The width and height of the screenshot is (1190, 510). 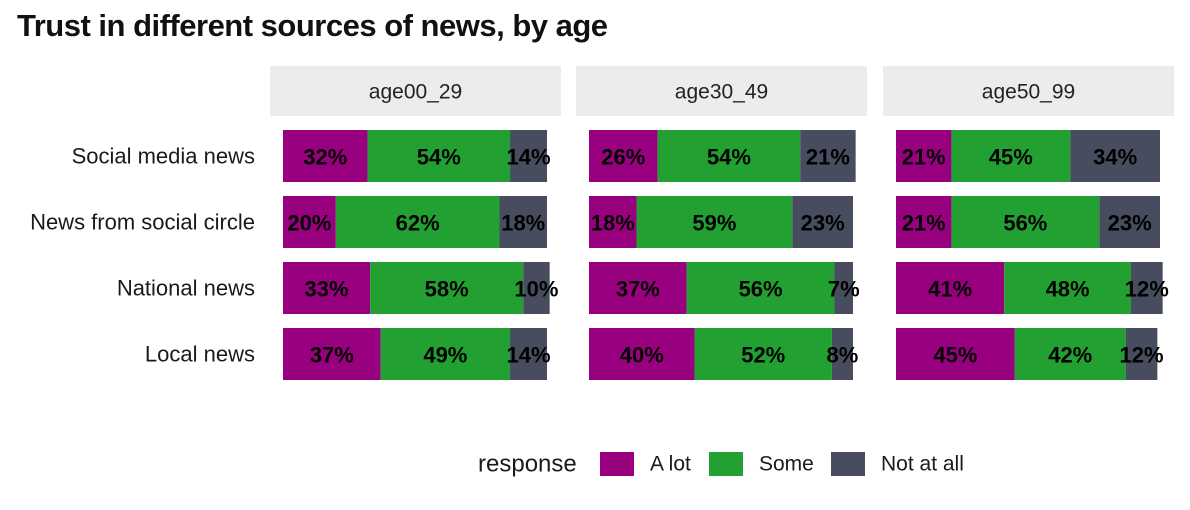 I want to click on data-label: 41%, so click(x=950, y=289).